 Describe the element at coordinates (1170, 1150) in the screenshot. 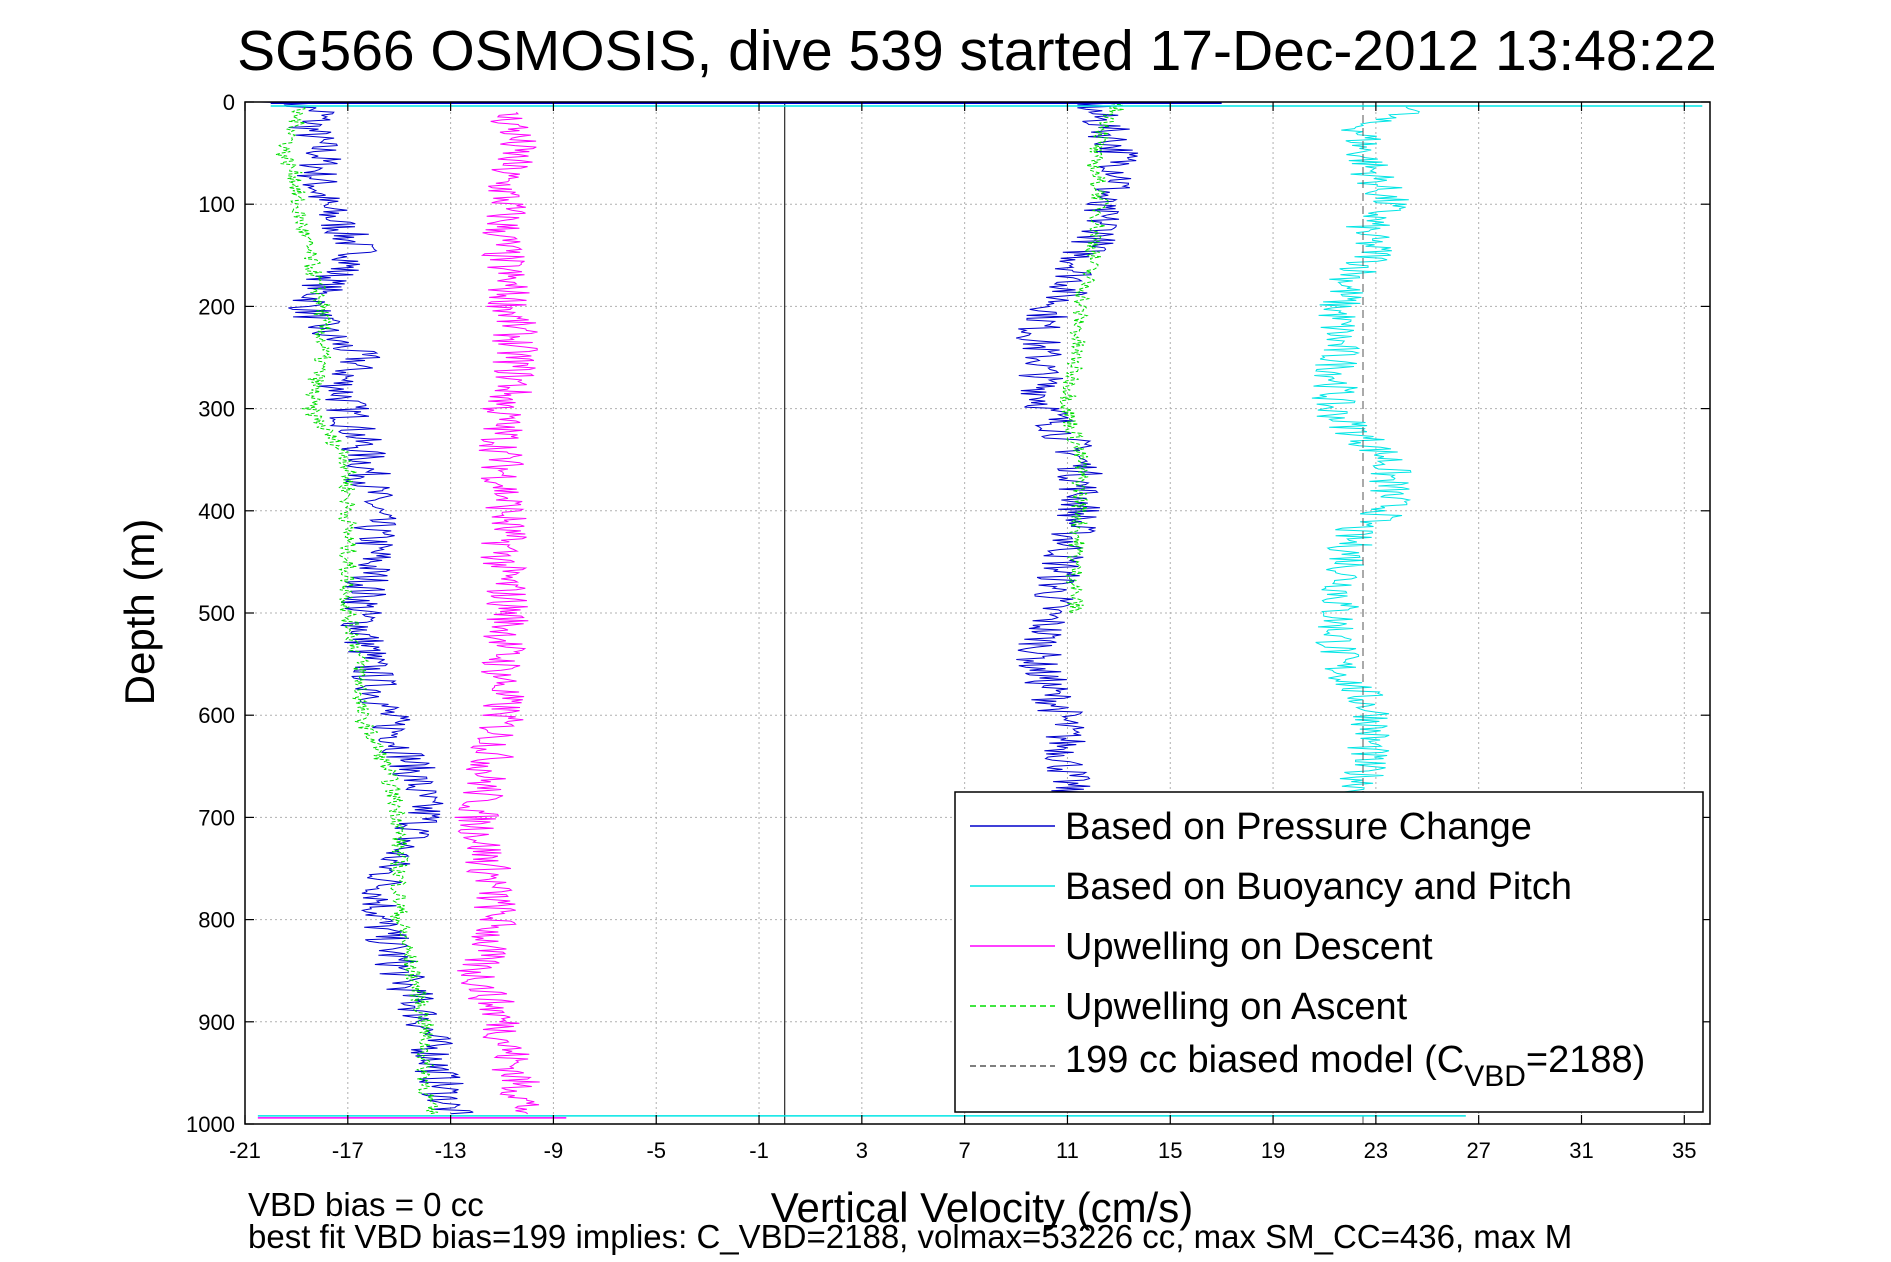

I see `x-tick-label: 15` at that location.